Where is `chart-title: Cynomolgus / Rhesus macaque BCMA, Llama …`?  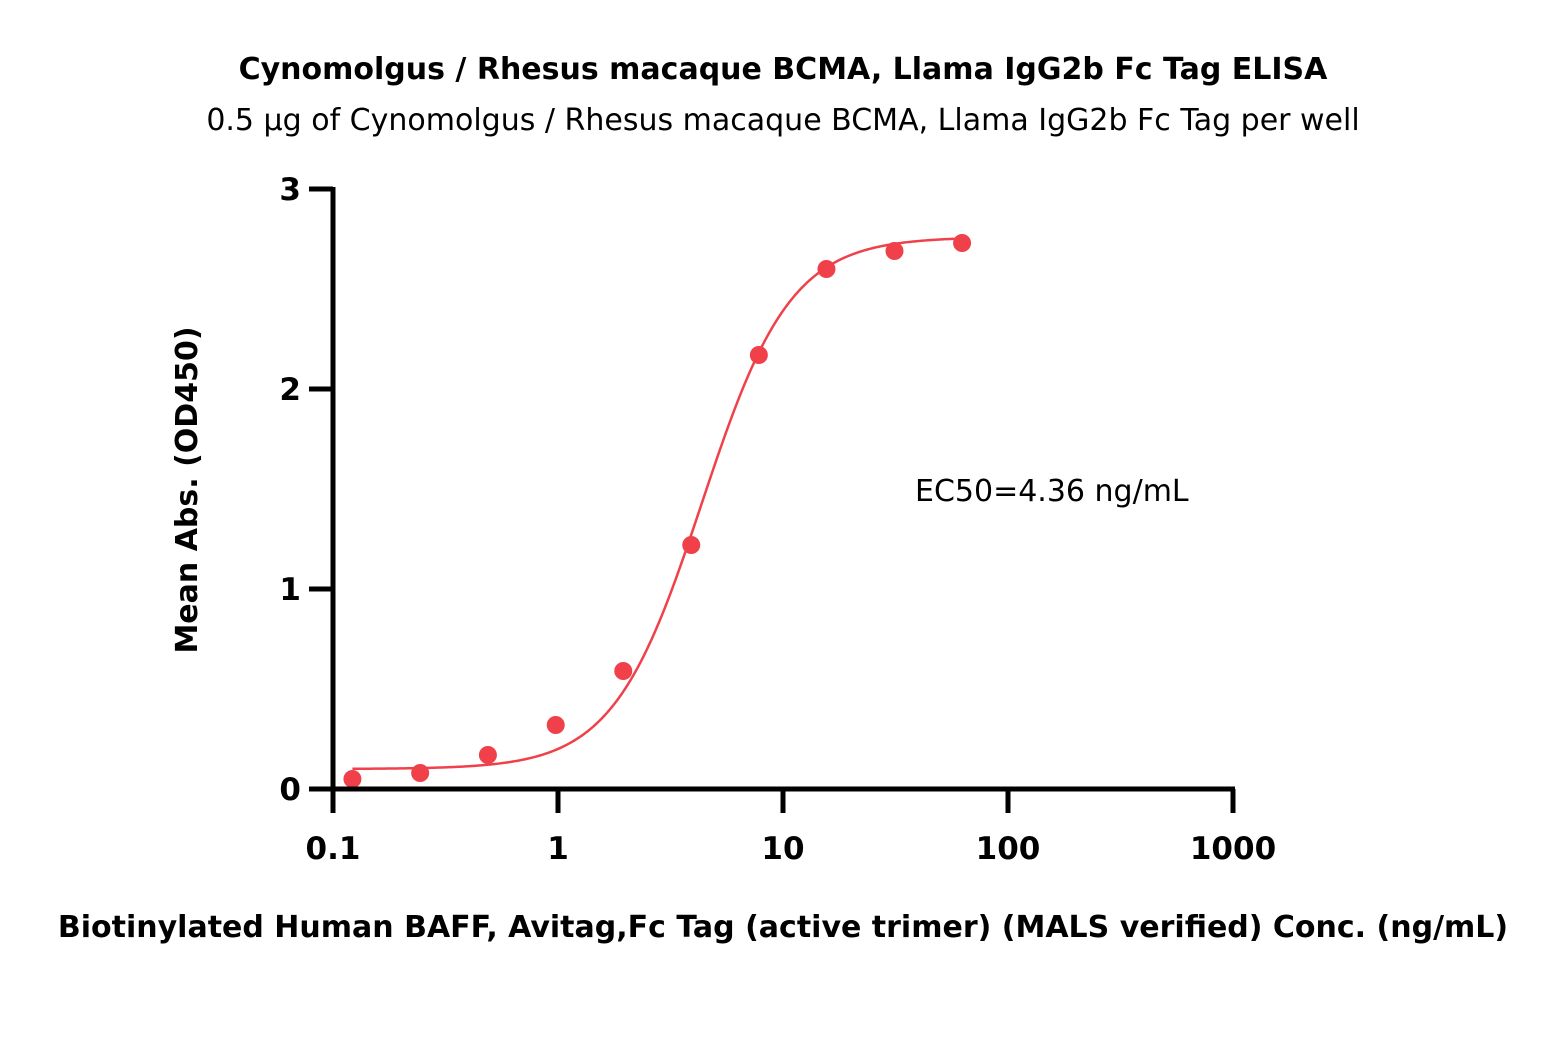 chart-title: Cynomolgus / Rhesus macaque BCMA, Llama … is located at coordinates (784, 69).